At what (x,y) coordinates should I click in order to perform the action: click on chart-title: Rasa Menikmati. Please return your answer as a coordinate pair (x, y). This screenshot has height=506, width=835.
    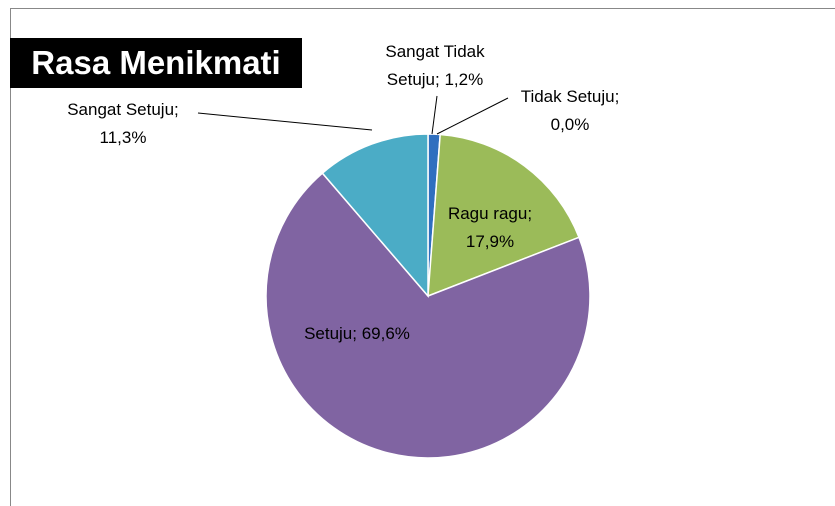
    Looking at the image, I should click on (156, 63).